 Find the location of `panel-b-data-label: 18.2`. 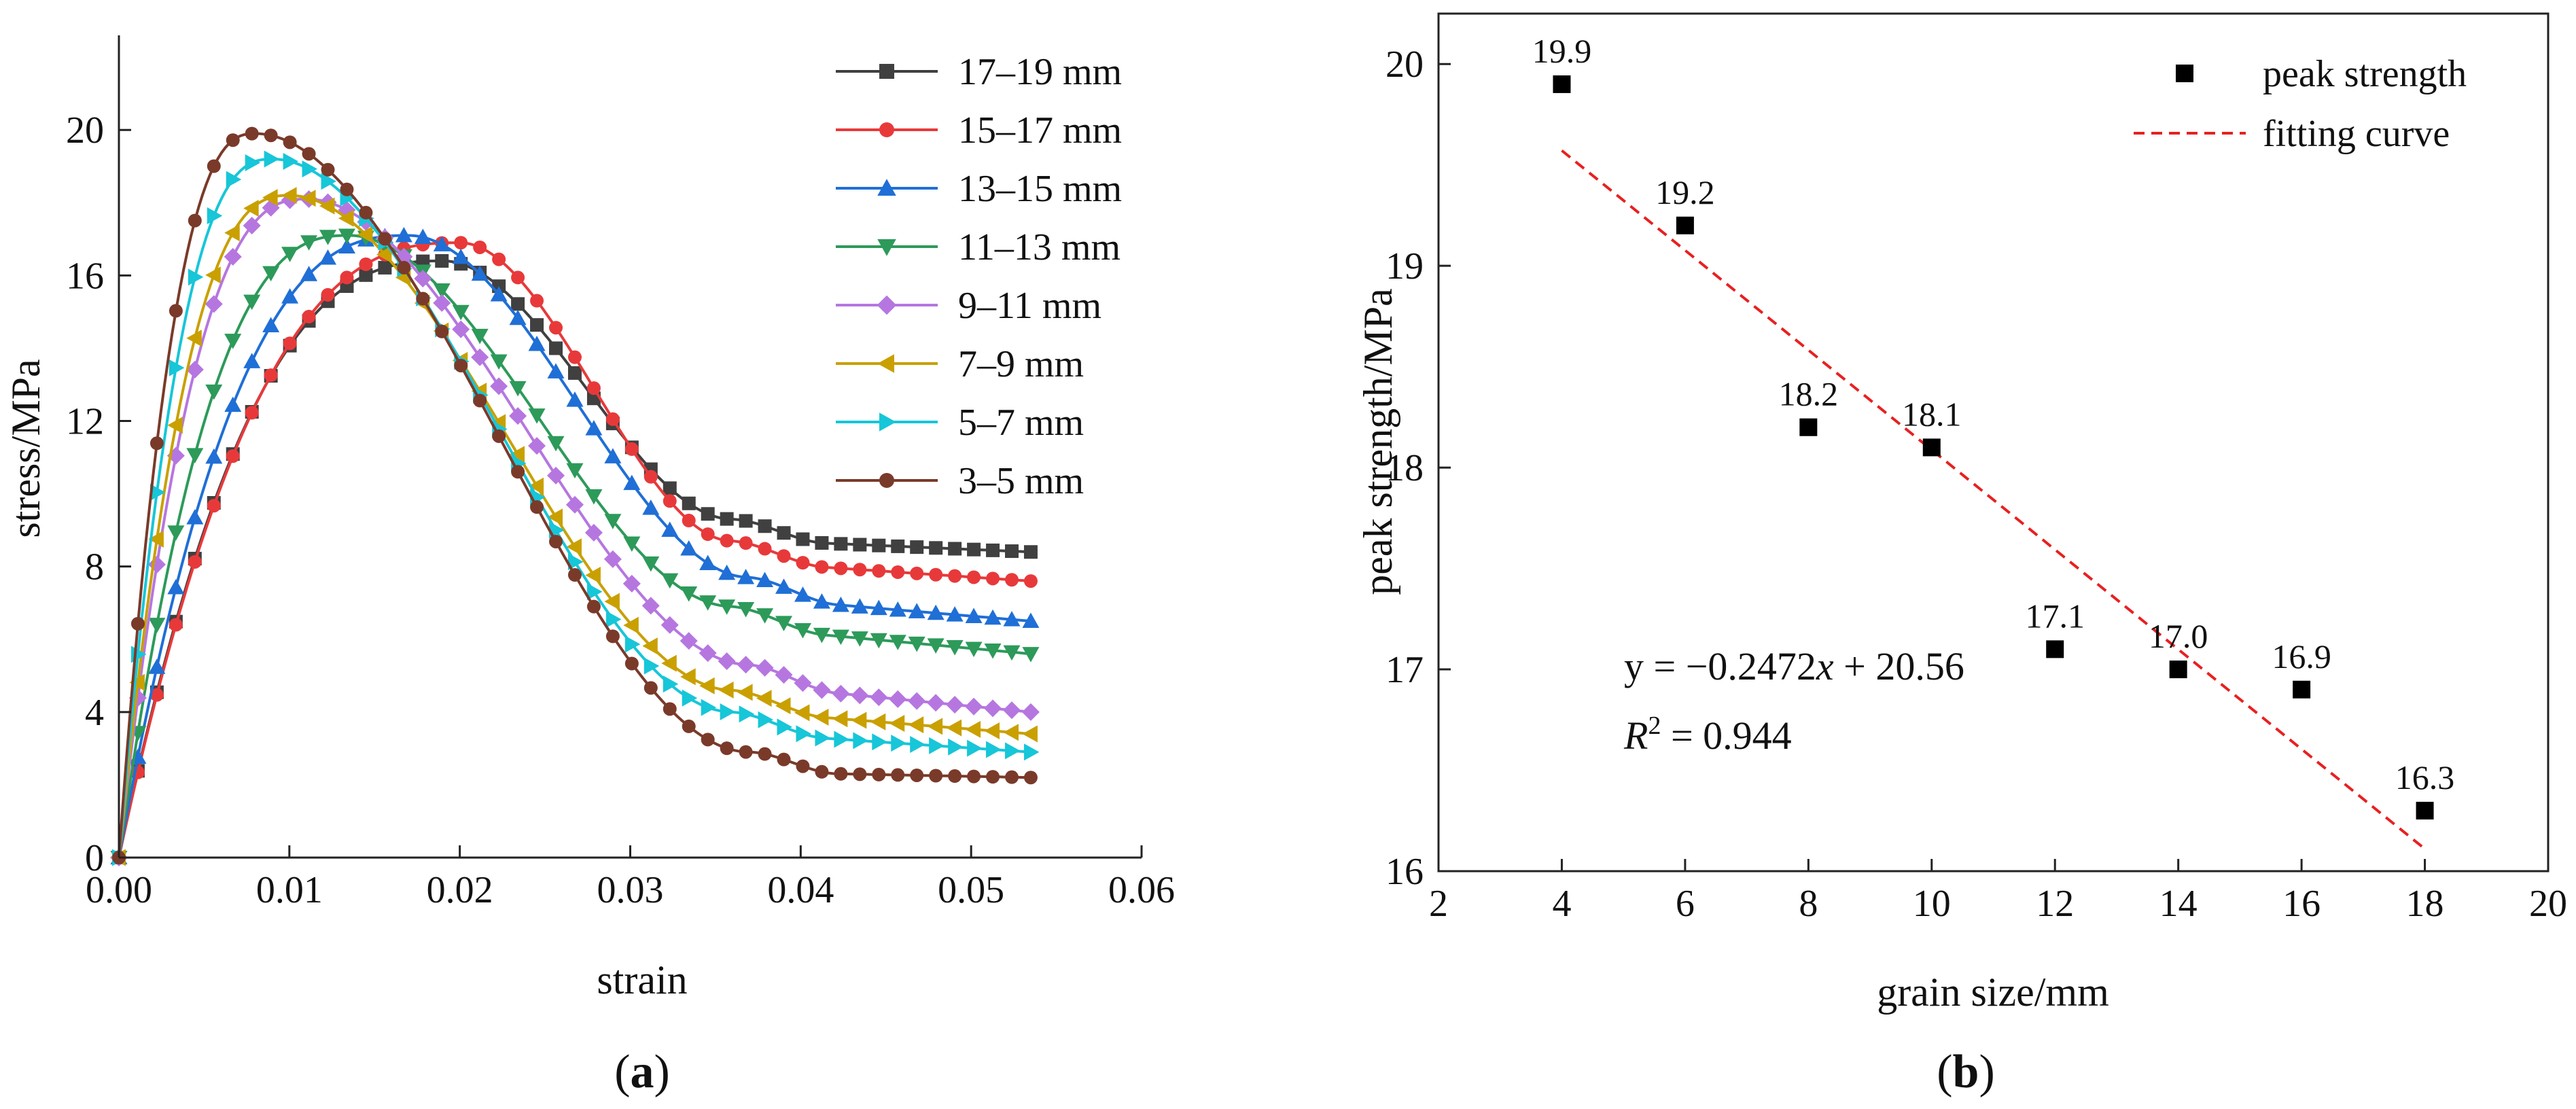

panel-b-data-label: 18.2 is located at coordinates (1809, 394).